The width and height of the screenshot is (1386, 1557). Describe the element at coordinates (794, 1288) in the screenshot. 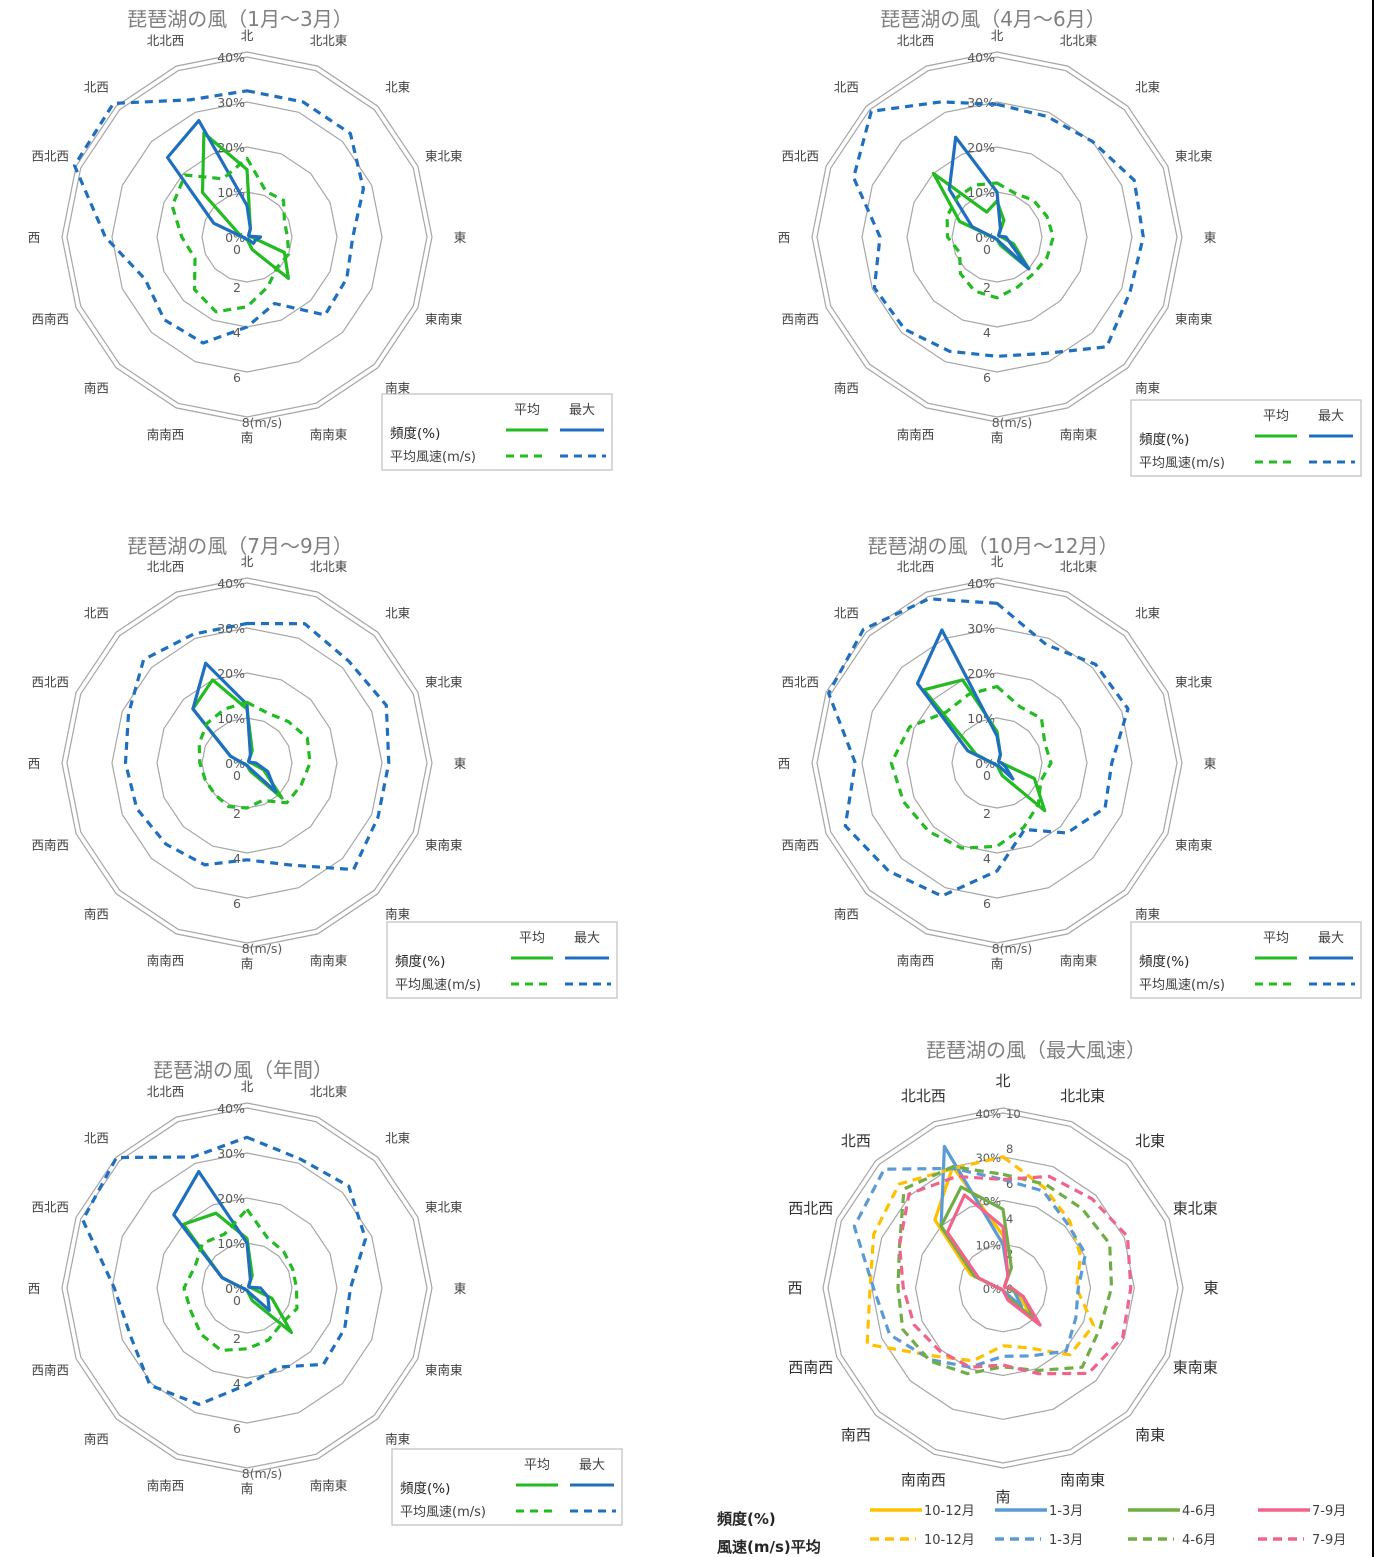

I see `direction-label: 西` at that location.